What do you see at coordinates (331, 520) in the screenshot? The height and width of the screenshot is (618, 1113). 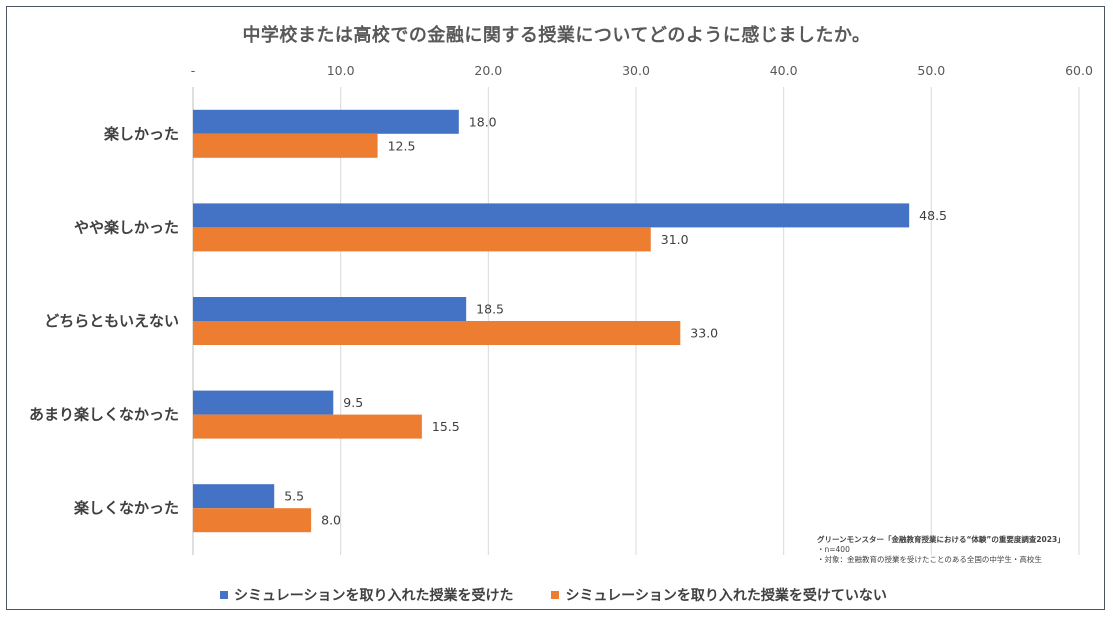 I see `data-label: 8.0` at bounding box center [331, 520].